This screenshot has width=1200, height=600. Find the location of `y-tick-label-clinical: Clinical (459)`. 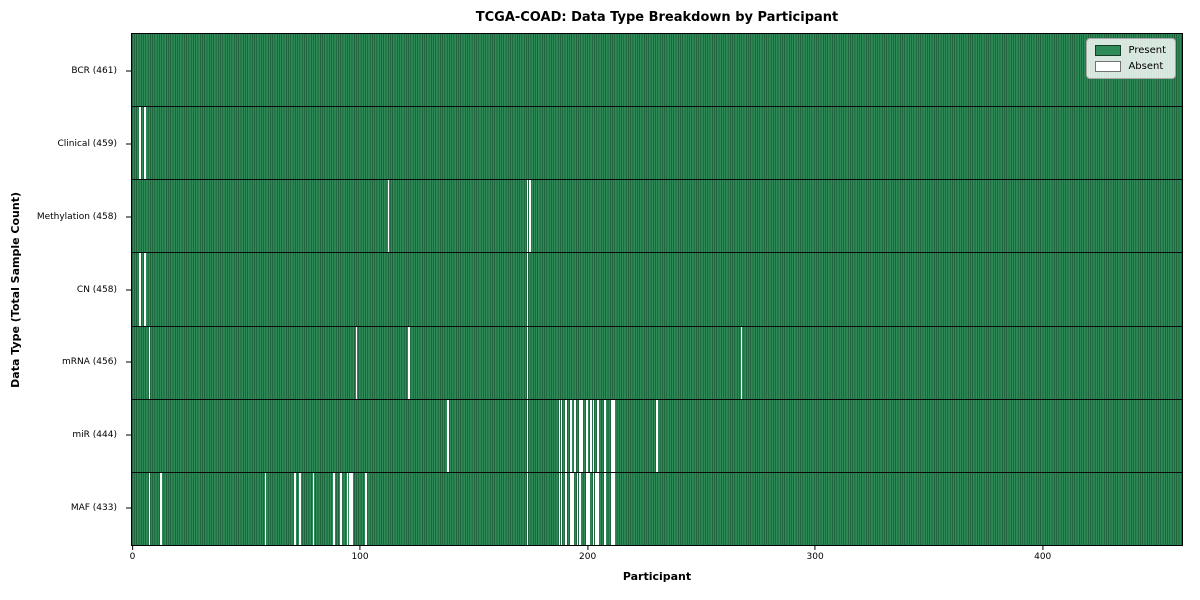

y-tick-label-clinical: Clinical (459) is located at coordinates (87, 143).